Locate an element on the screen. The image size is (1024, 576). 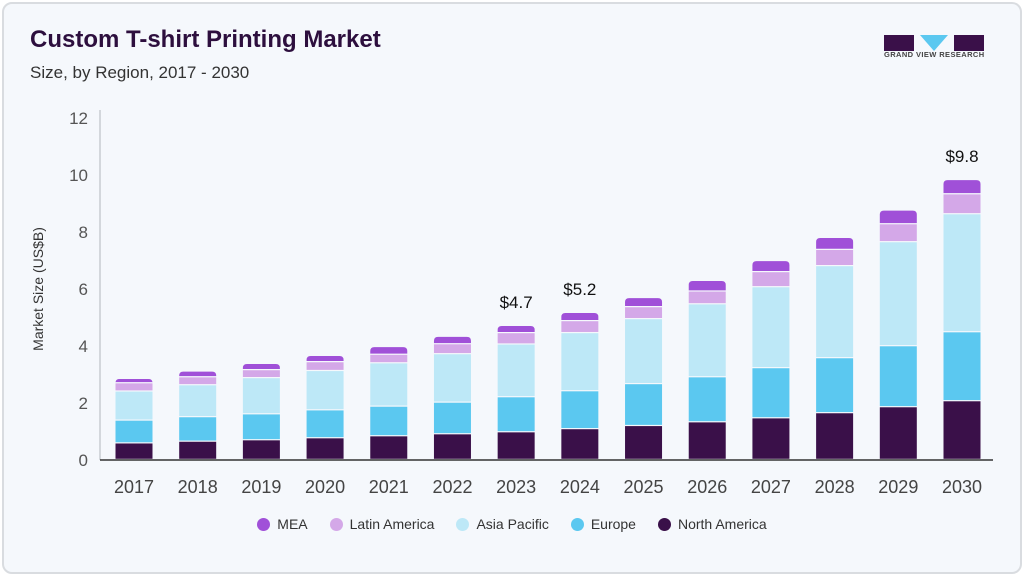
y-axis-label: Market Size (US$B) is located at coordinates (38, 289).